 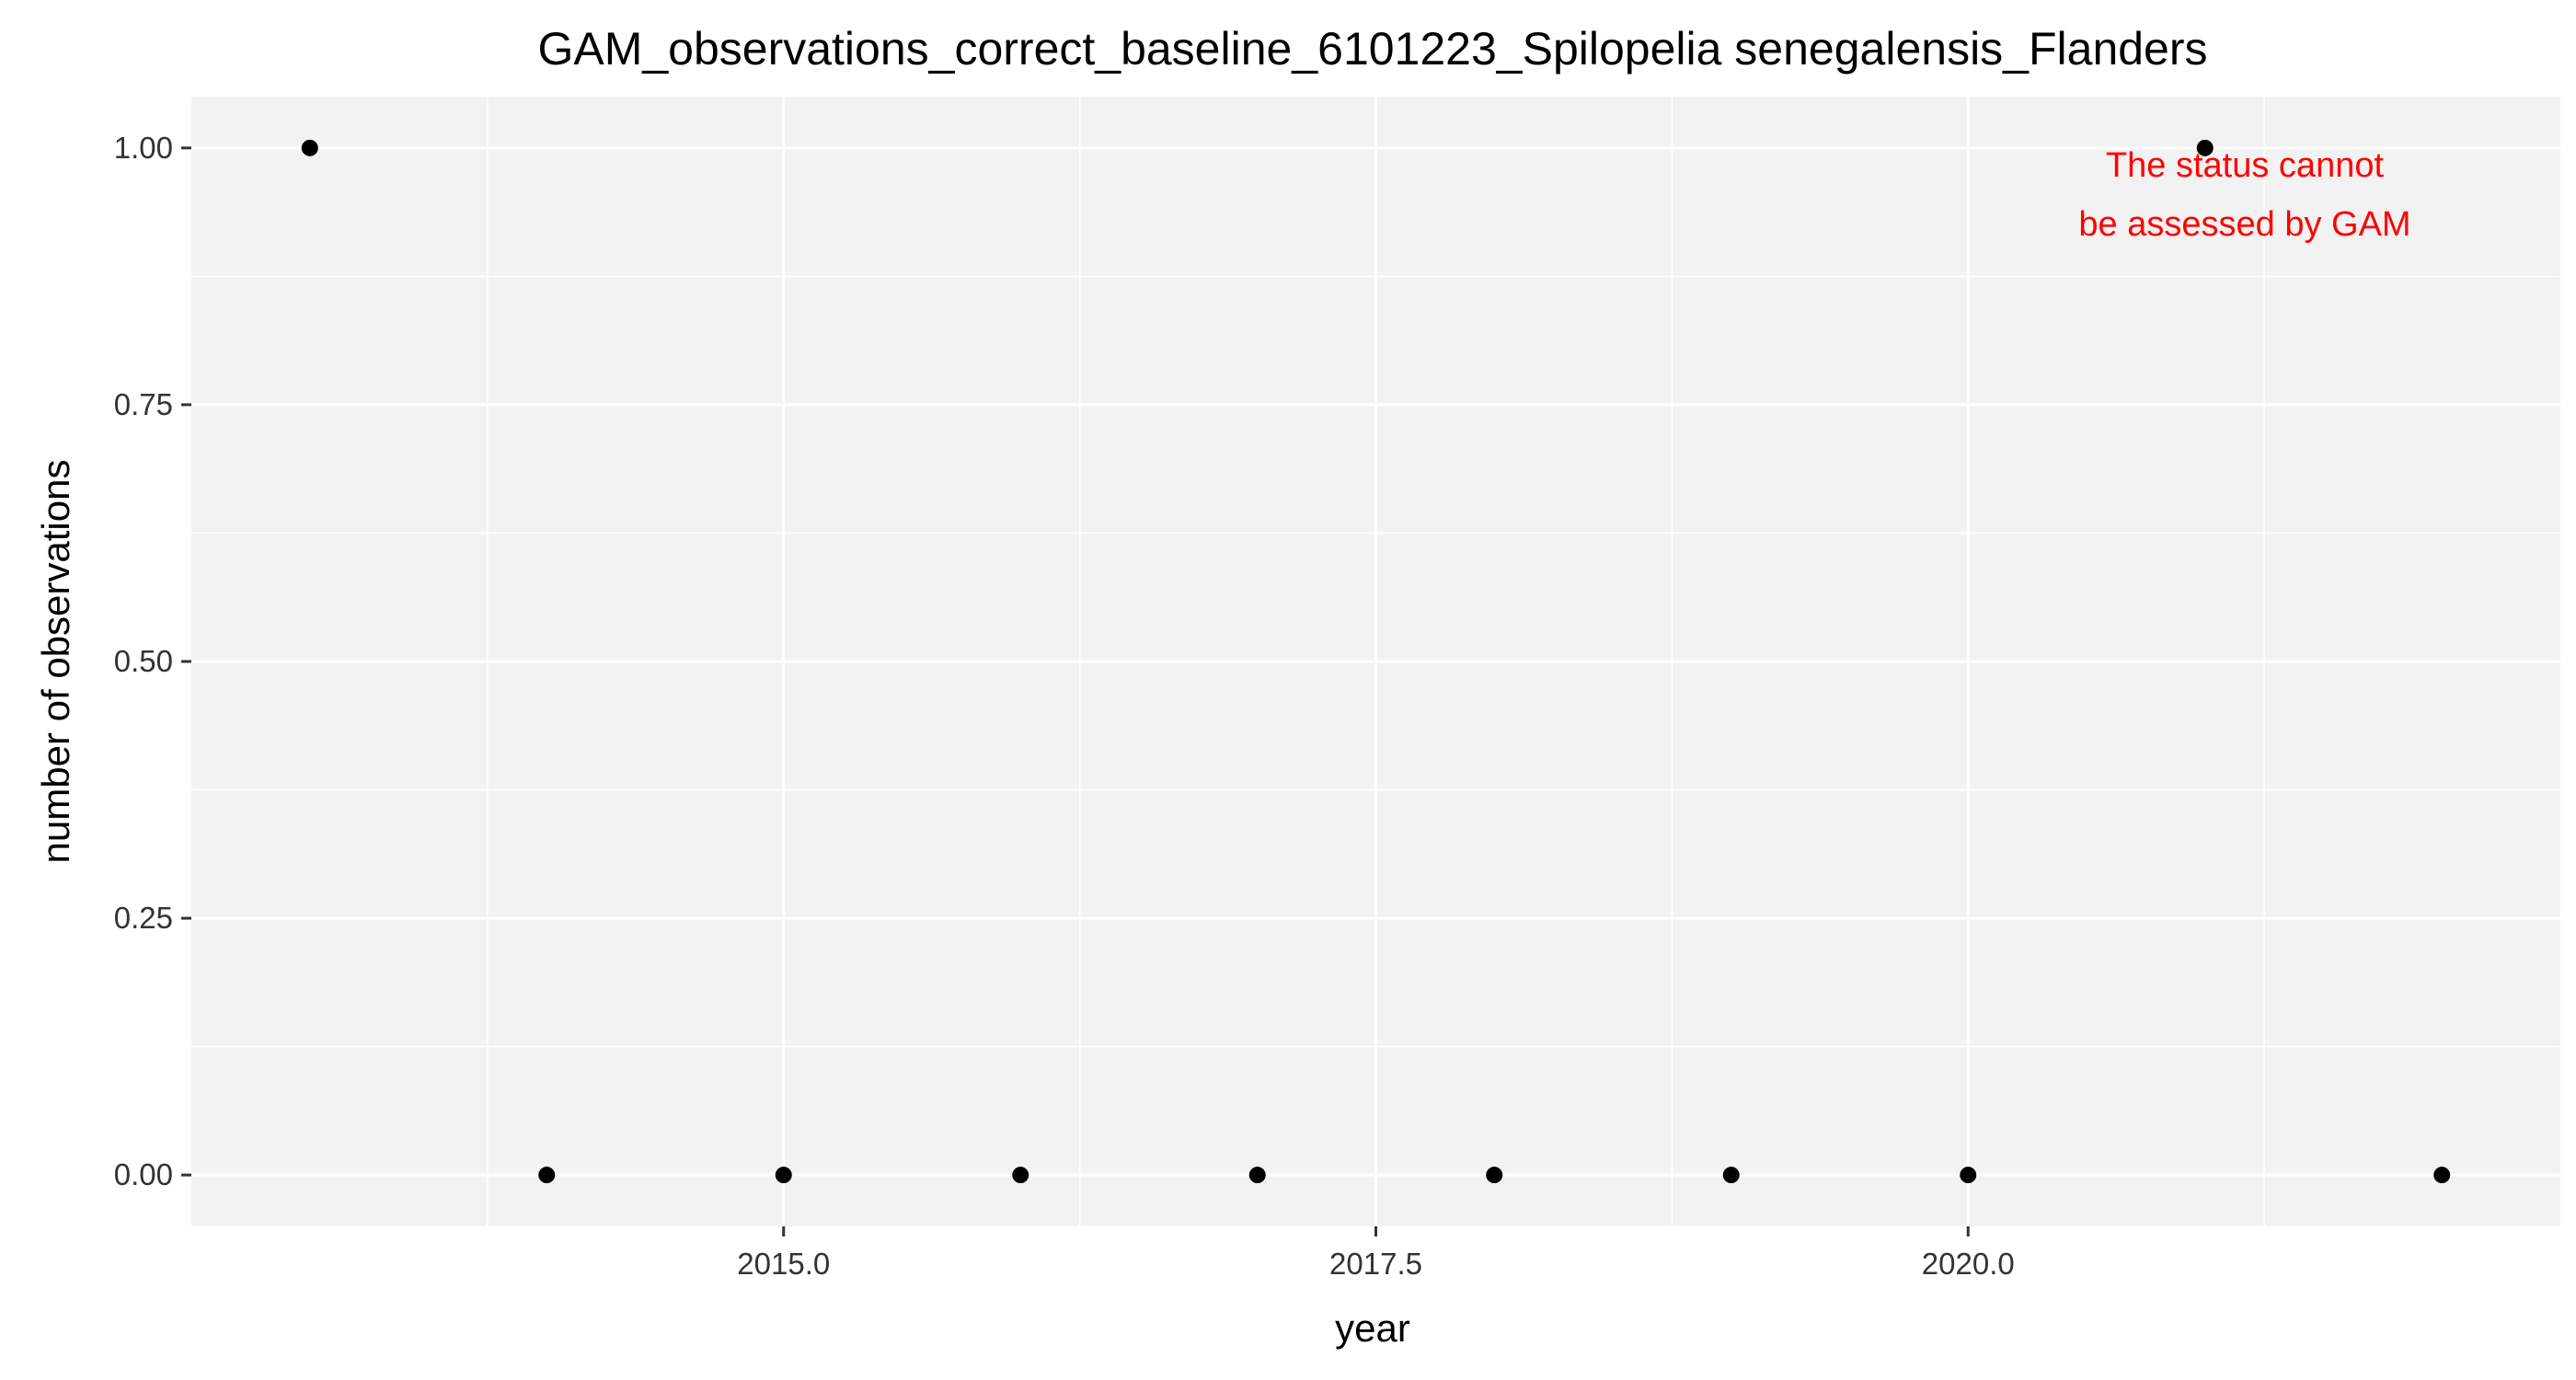 What do you see at coordinates (143, 404) in the screenshot?
I see `y-tick-label: 0.75` at bounding box center [143, 404].